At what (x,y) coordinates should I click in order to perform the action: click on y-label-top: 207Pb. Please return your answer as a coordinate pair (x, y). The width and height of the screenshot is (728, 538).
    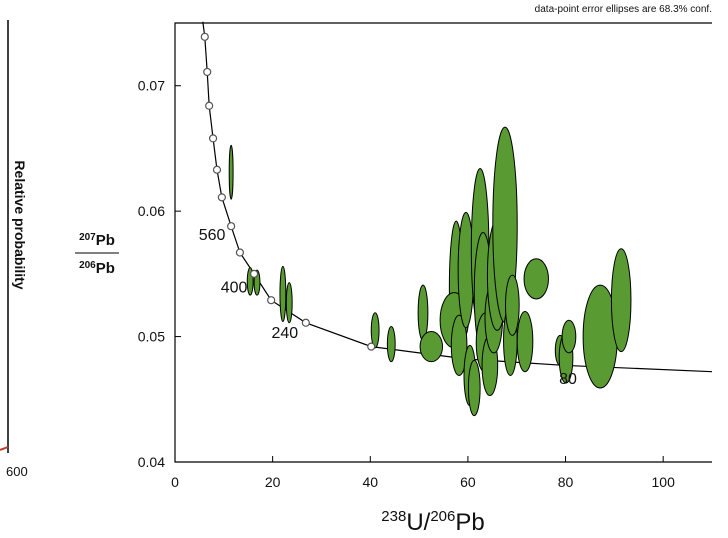
    Looking at the image, I should click on (97, 240).